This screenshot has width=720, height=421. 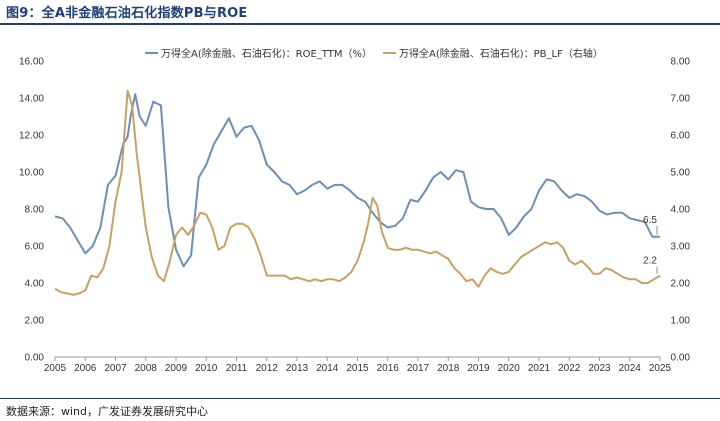 What do you see at coordinates (360, 398) in the screenshot?
I see `footer-rule` at bounding box center [360, 398].